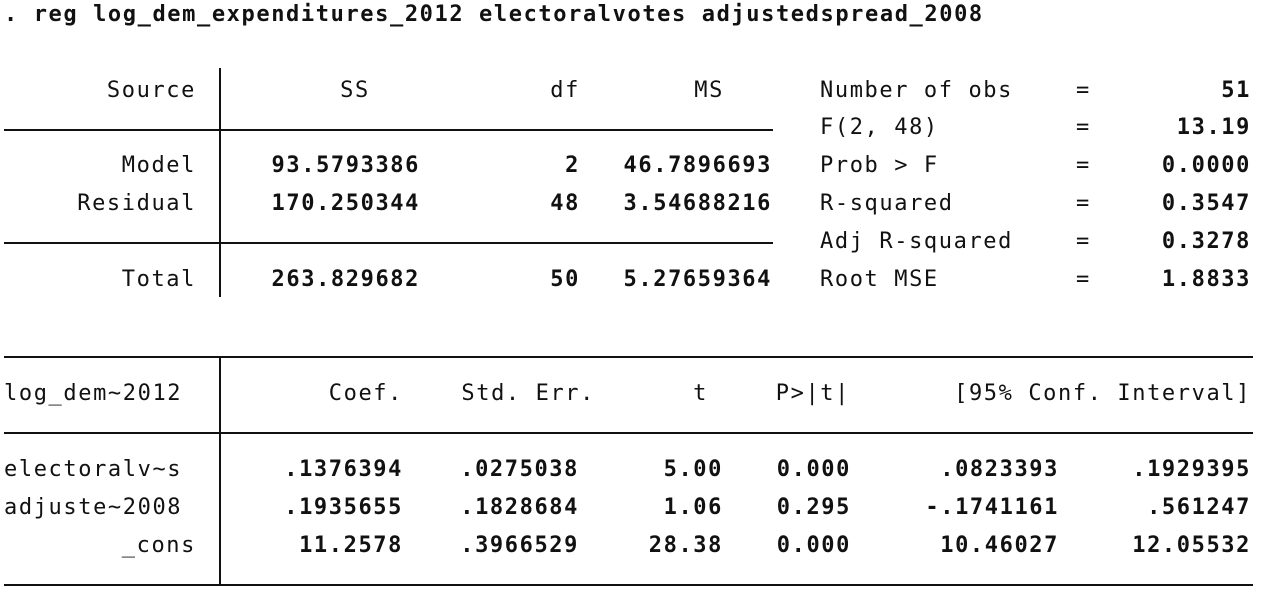 The image size is (1262, 590). Describe the element at coordinates (1199, 507) in the screenshot. I see `coef-ci-high: .561247` at that location.